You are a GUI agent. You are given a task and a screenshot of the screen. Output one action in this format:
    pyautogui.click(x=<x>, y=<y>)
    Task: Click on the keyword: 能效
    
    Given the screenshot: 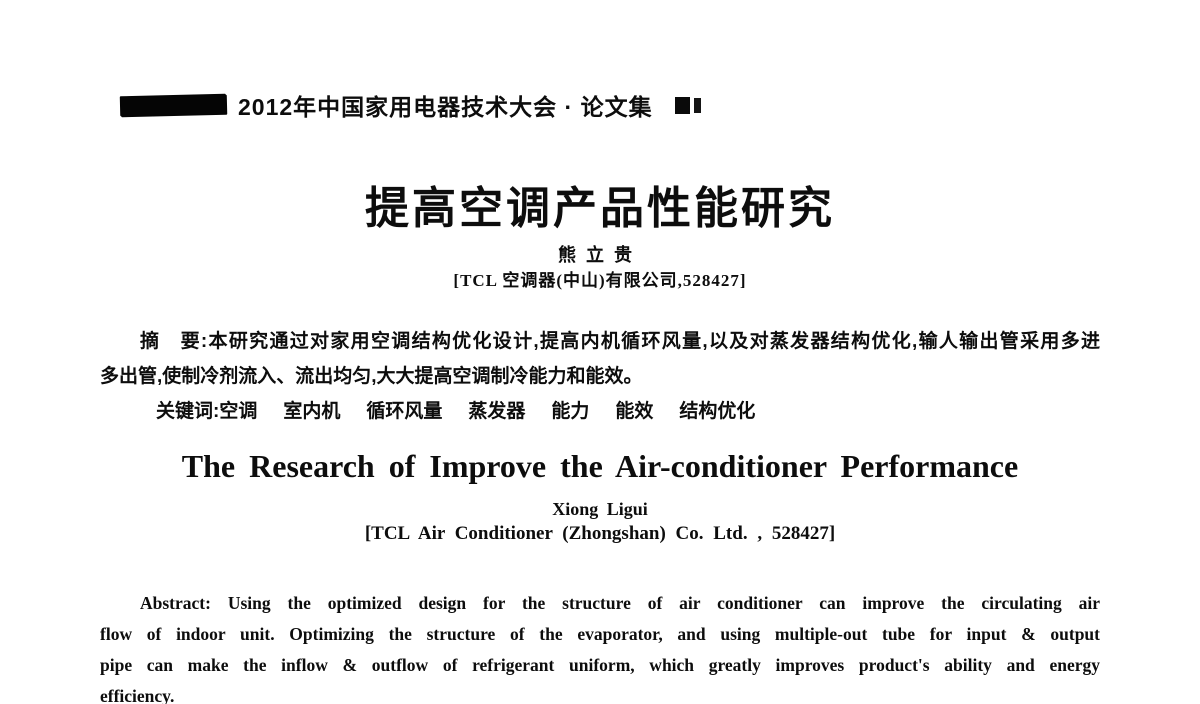 What is the action you would take?
    pyautogui.click(x=634, y=411)
    